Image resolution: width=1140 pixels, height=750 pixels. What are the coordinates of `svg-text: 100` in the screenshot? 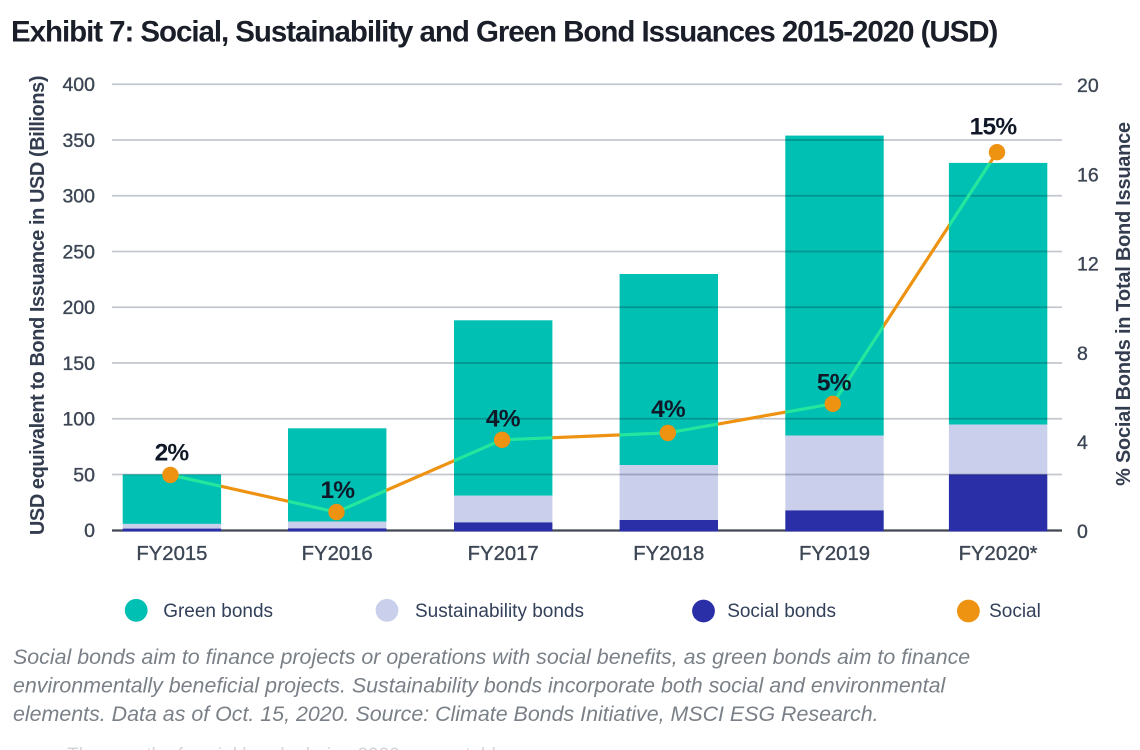 It's located at (78, 420).